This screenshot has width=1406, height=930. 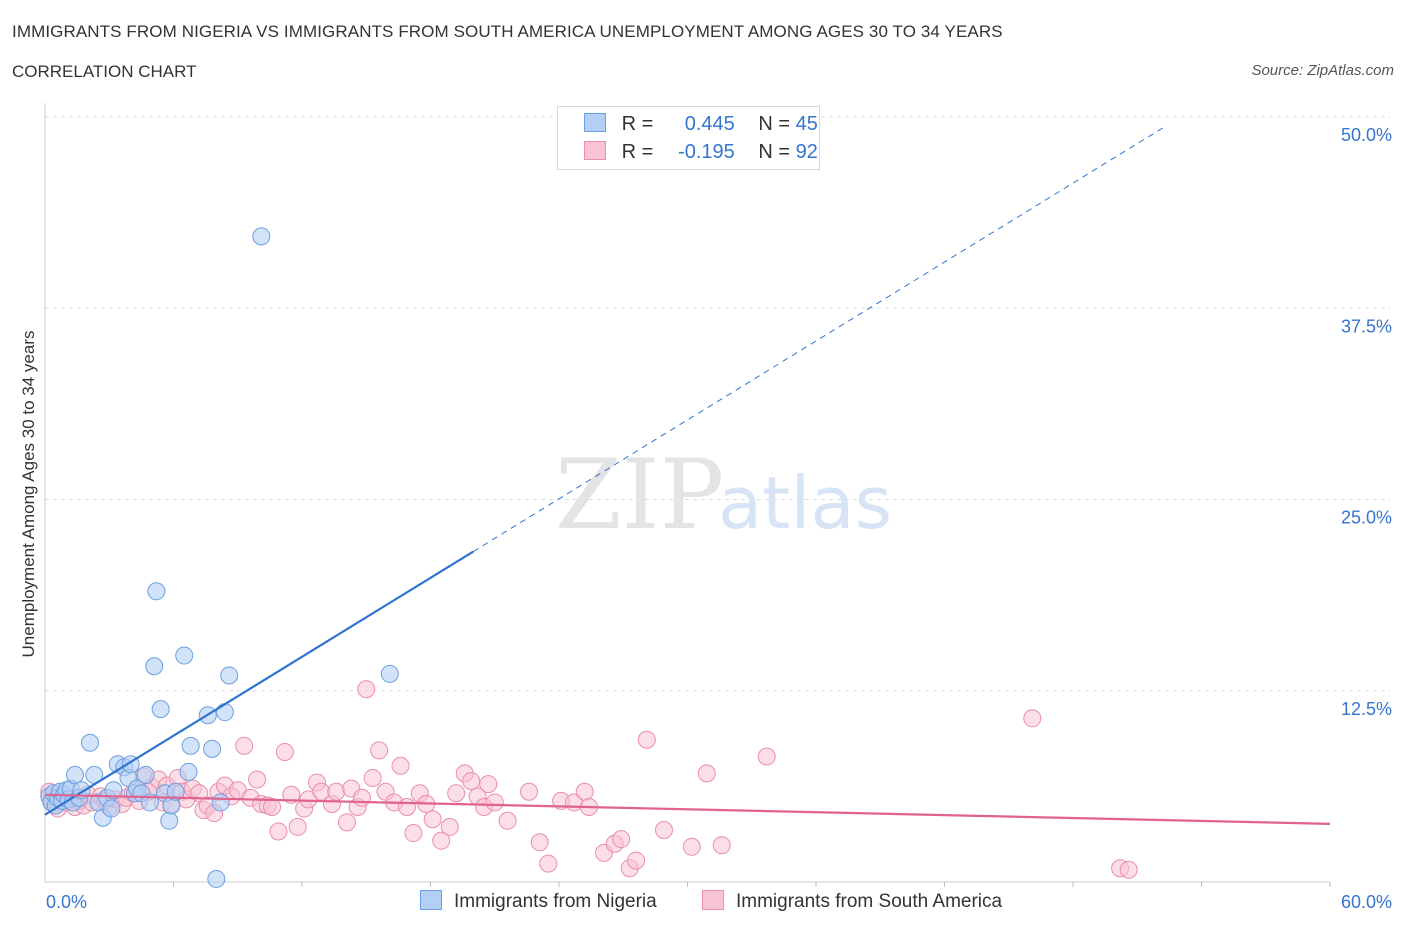 What do you see at coordinates (706, 152) in the screenshot?
I see `legend-r-value-south-america: -0.195` at bounding box center [706, 152].